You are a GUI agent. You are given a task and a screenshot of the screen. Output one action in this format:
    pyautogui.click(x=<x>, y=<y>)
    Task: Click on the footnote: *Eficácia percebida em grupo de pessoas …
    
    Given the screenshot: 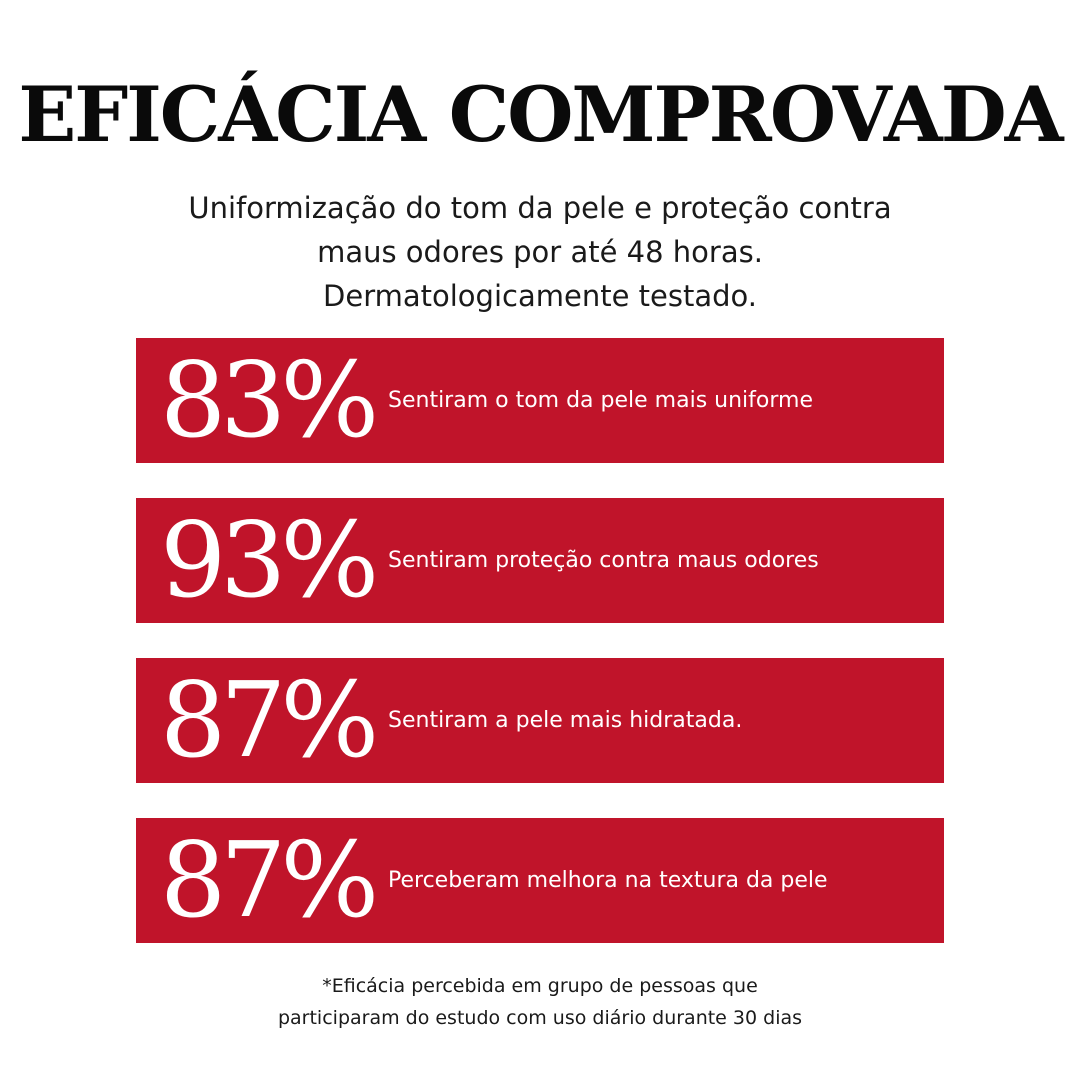 What is the action you would take?
    pyautogui.click(x=540, y=1002)
    